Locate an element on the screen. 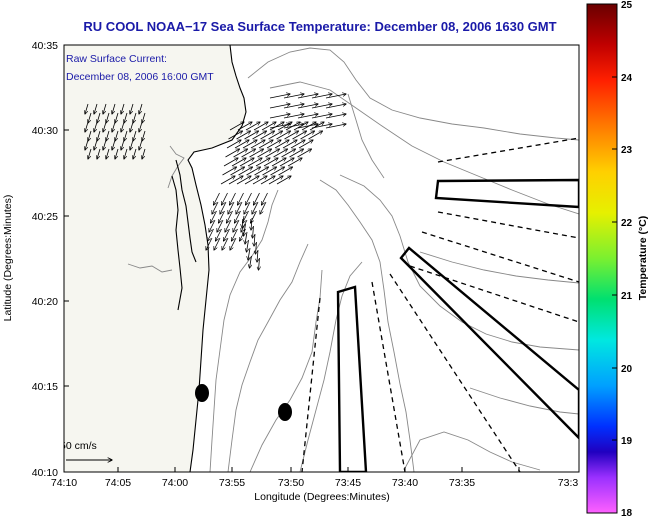  colorbar-tick: 18 is located at coordinates (627, 513).